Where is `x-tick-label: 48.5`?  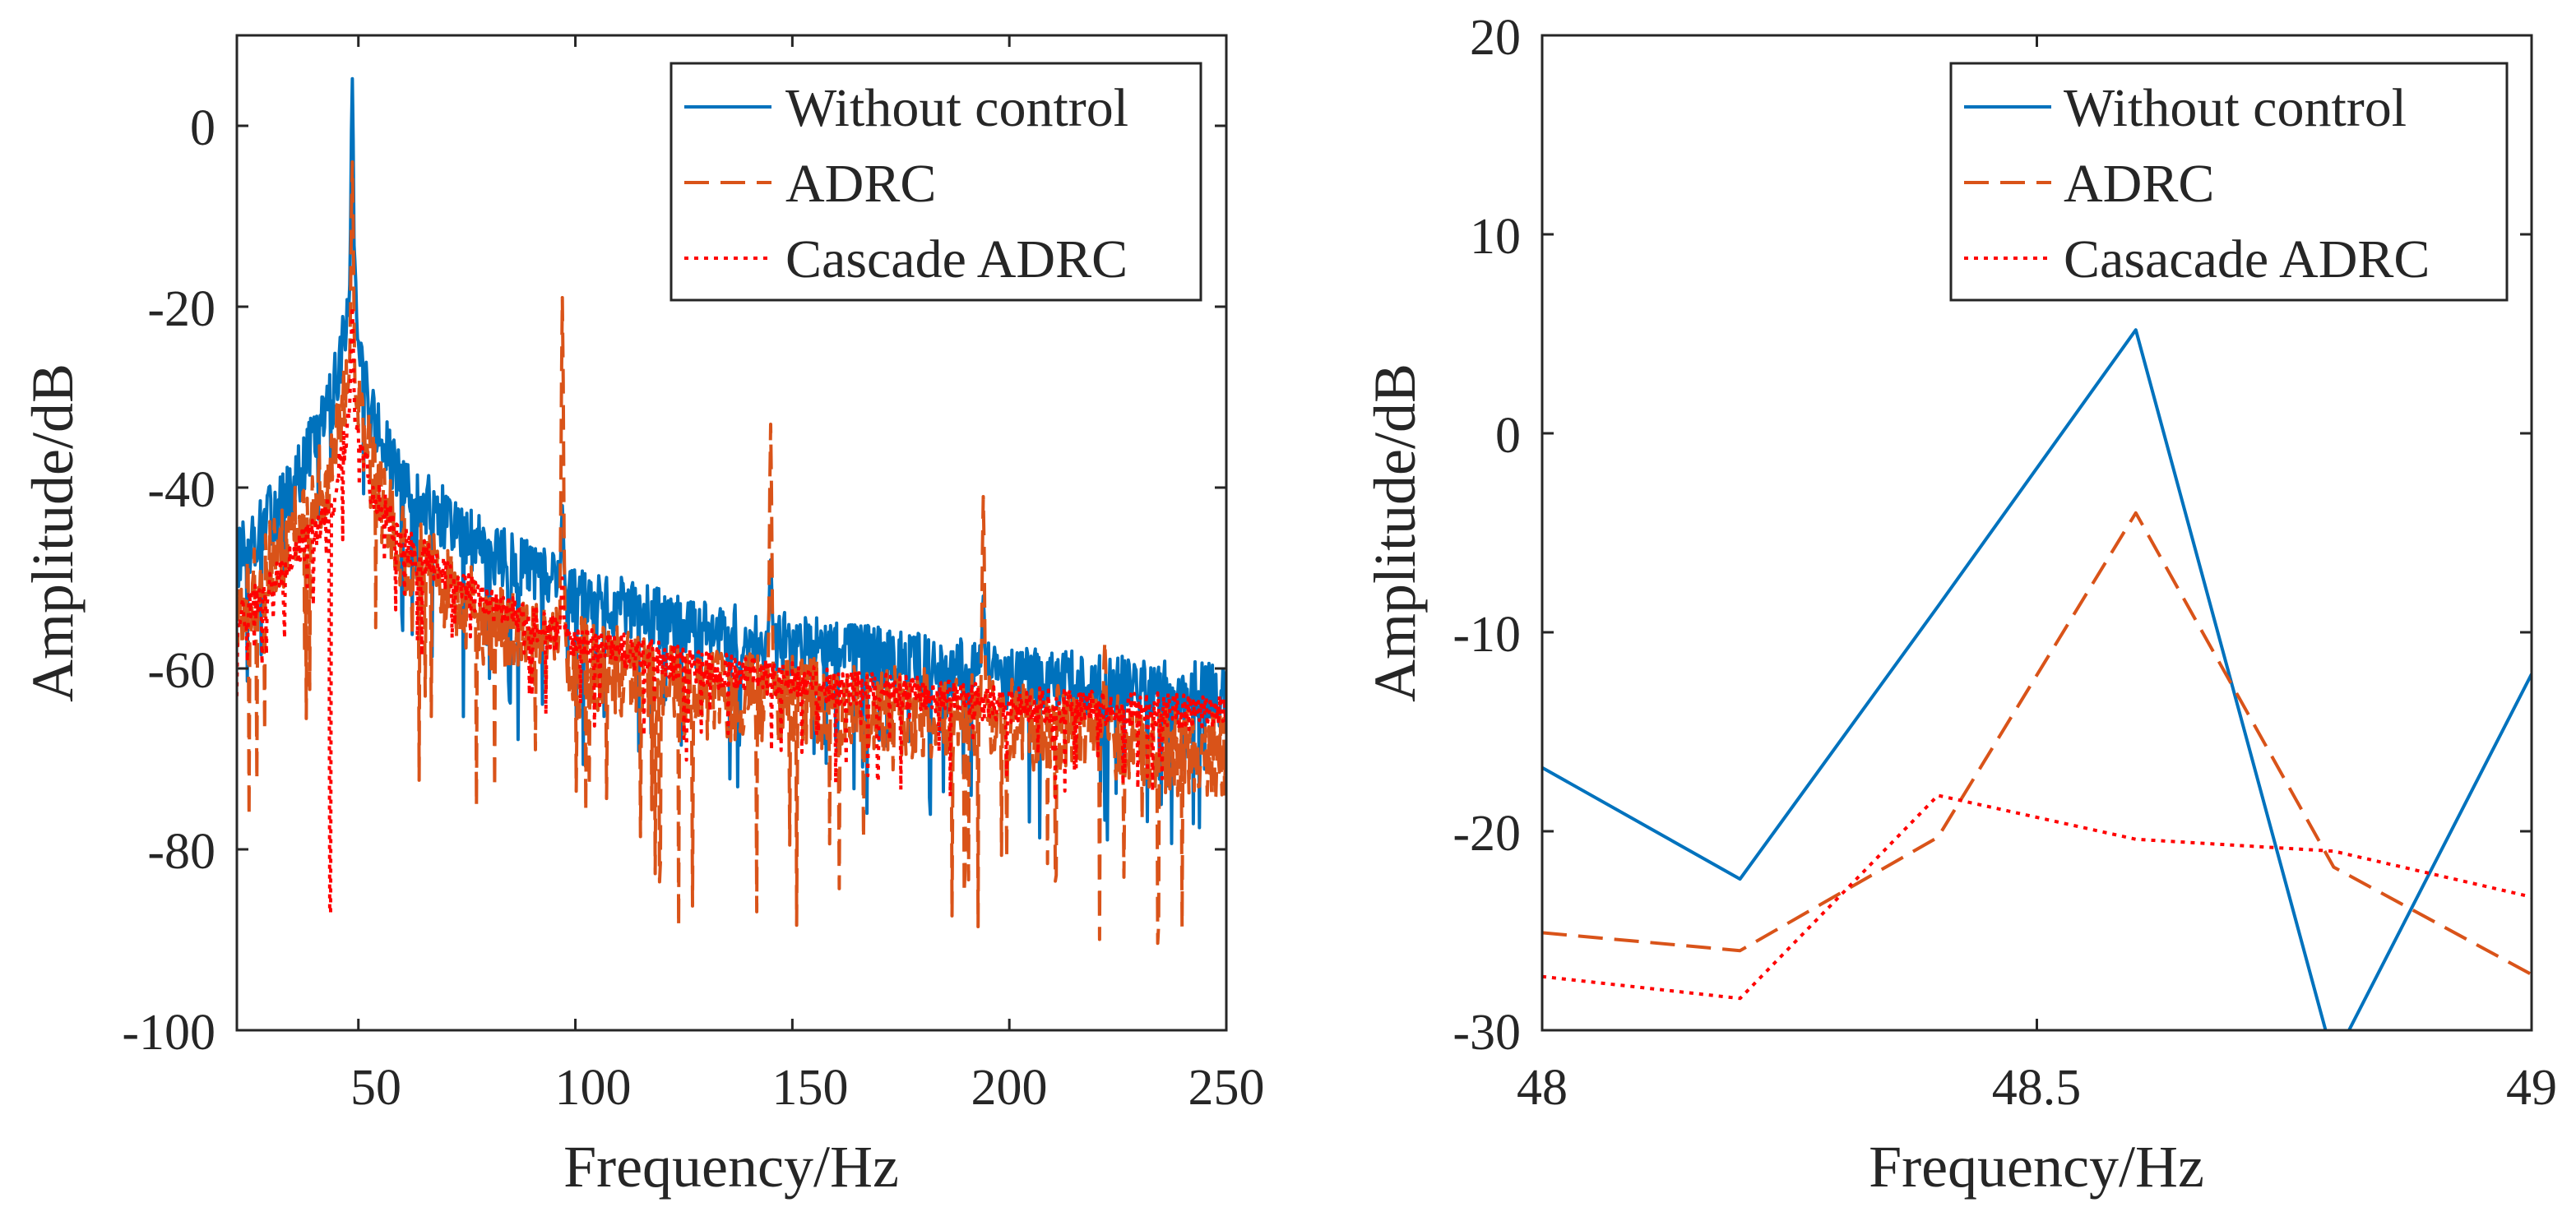
x-tick-label: 48.5 is located at coordinates (2037, 1088).